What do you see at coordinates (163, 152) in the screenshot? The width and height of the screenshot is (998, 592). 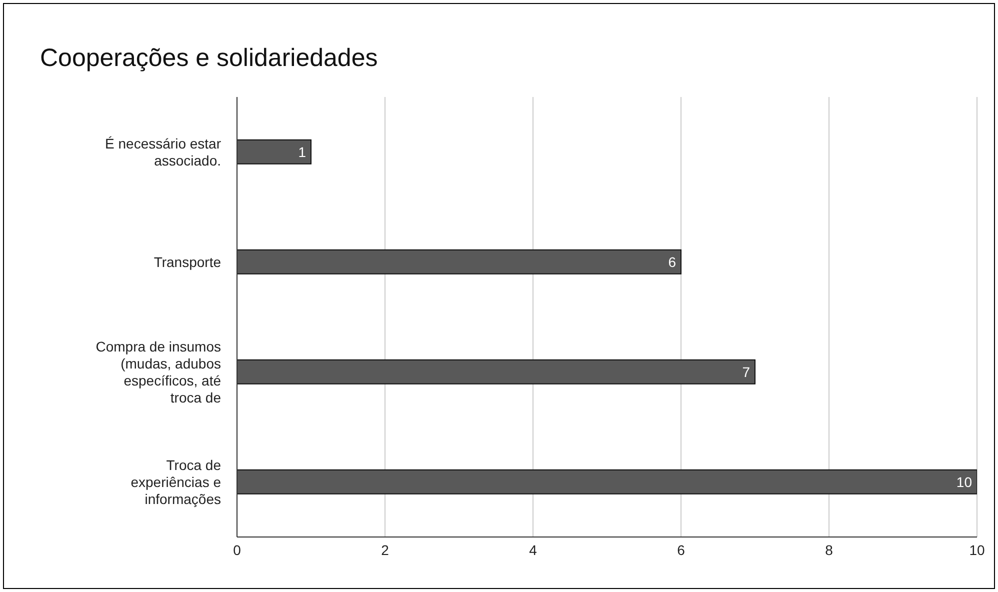 I see `y-tick-label: É necessário estar associado.` at bounding box center [163, 152].